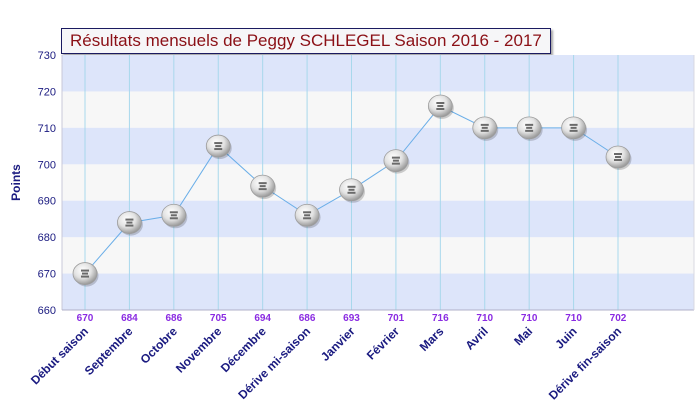 The height and width of the screenshot is (420, 700). What do you see at coordinates (351, 318) in the screenshot?
I see `data-value-label: 693` at bounding box center [351, 318].